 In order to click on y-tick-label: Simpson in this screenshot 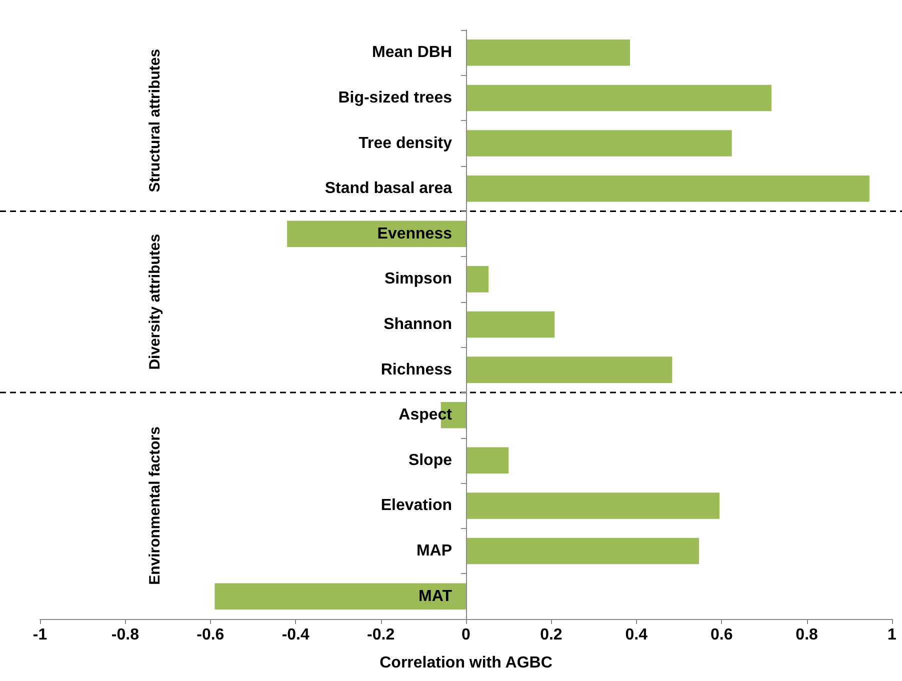, I will do `click(418, 279)`.